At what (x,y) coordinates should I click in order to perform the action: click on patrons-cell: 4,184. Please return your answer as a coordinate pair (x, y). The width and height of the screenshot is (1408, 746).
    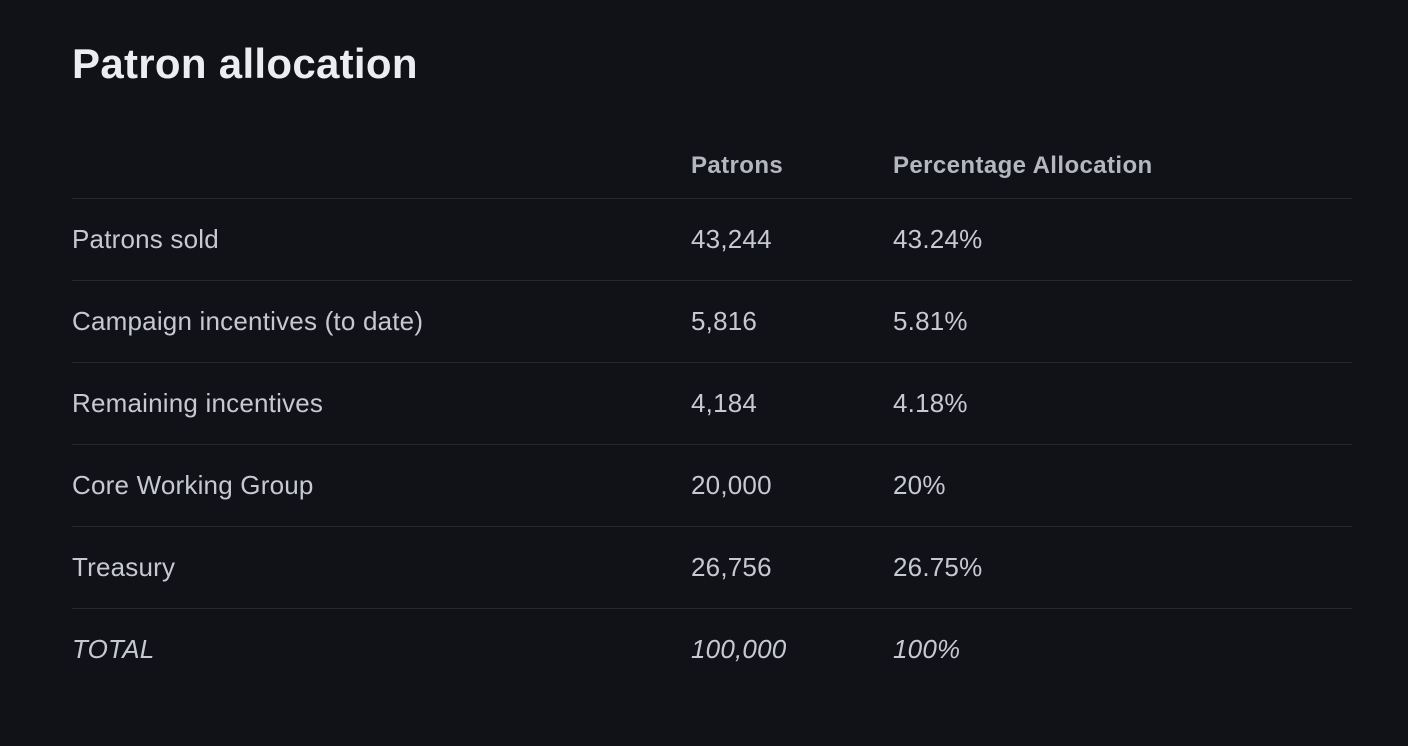
    Looking at the image, I should click on (792, 403).